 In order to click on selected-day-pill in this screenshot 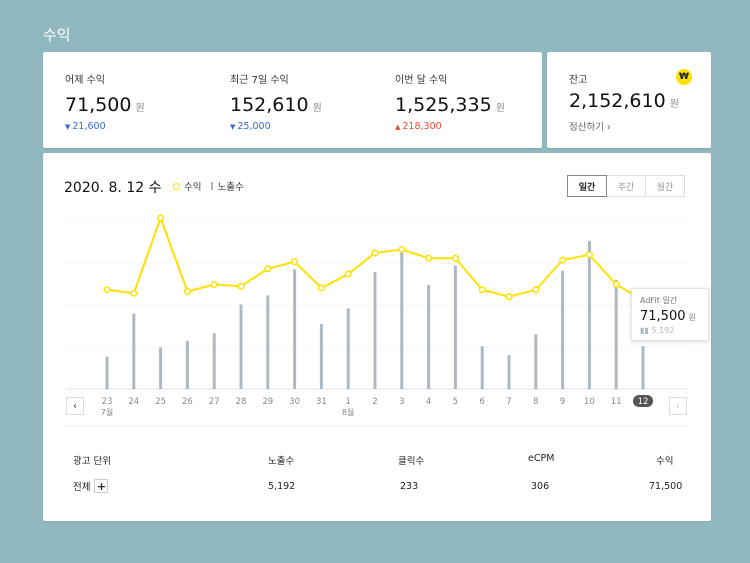, I will do `click(643, 401)`.